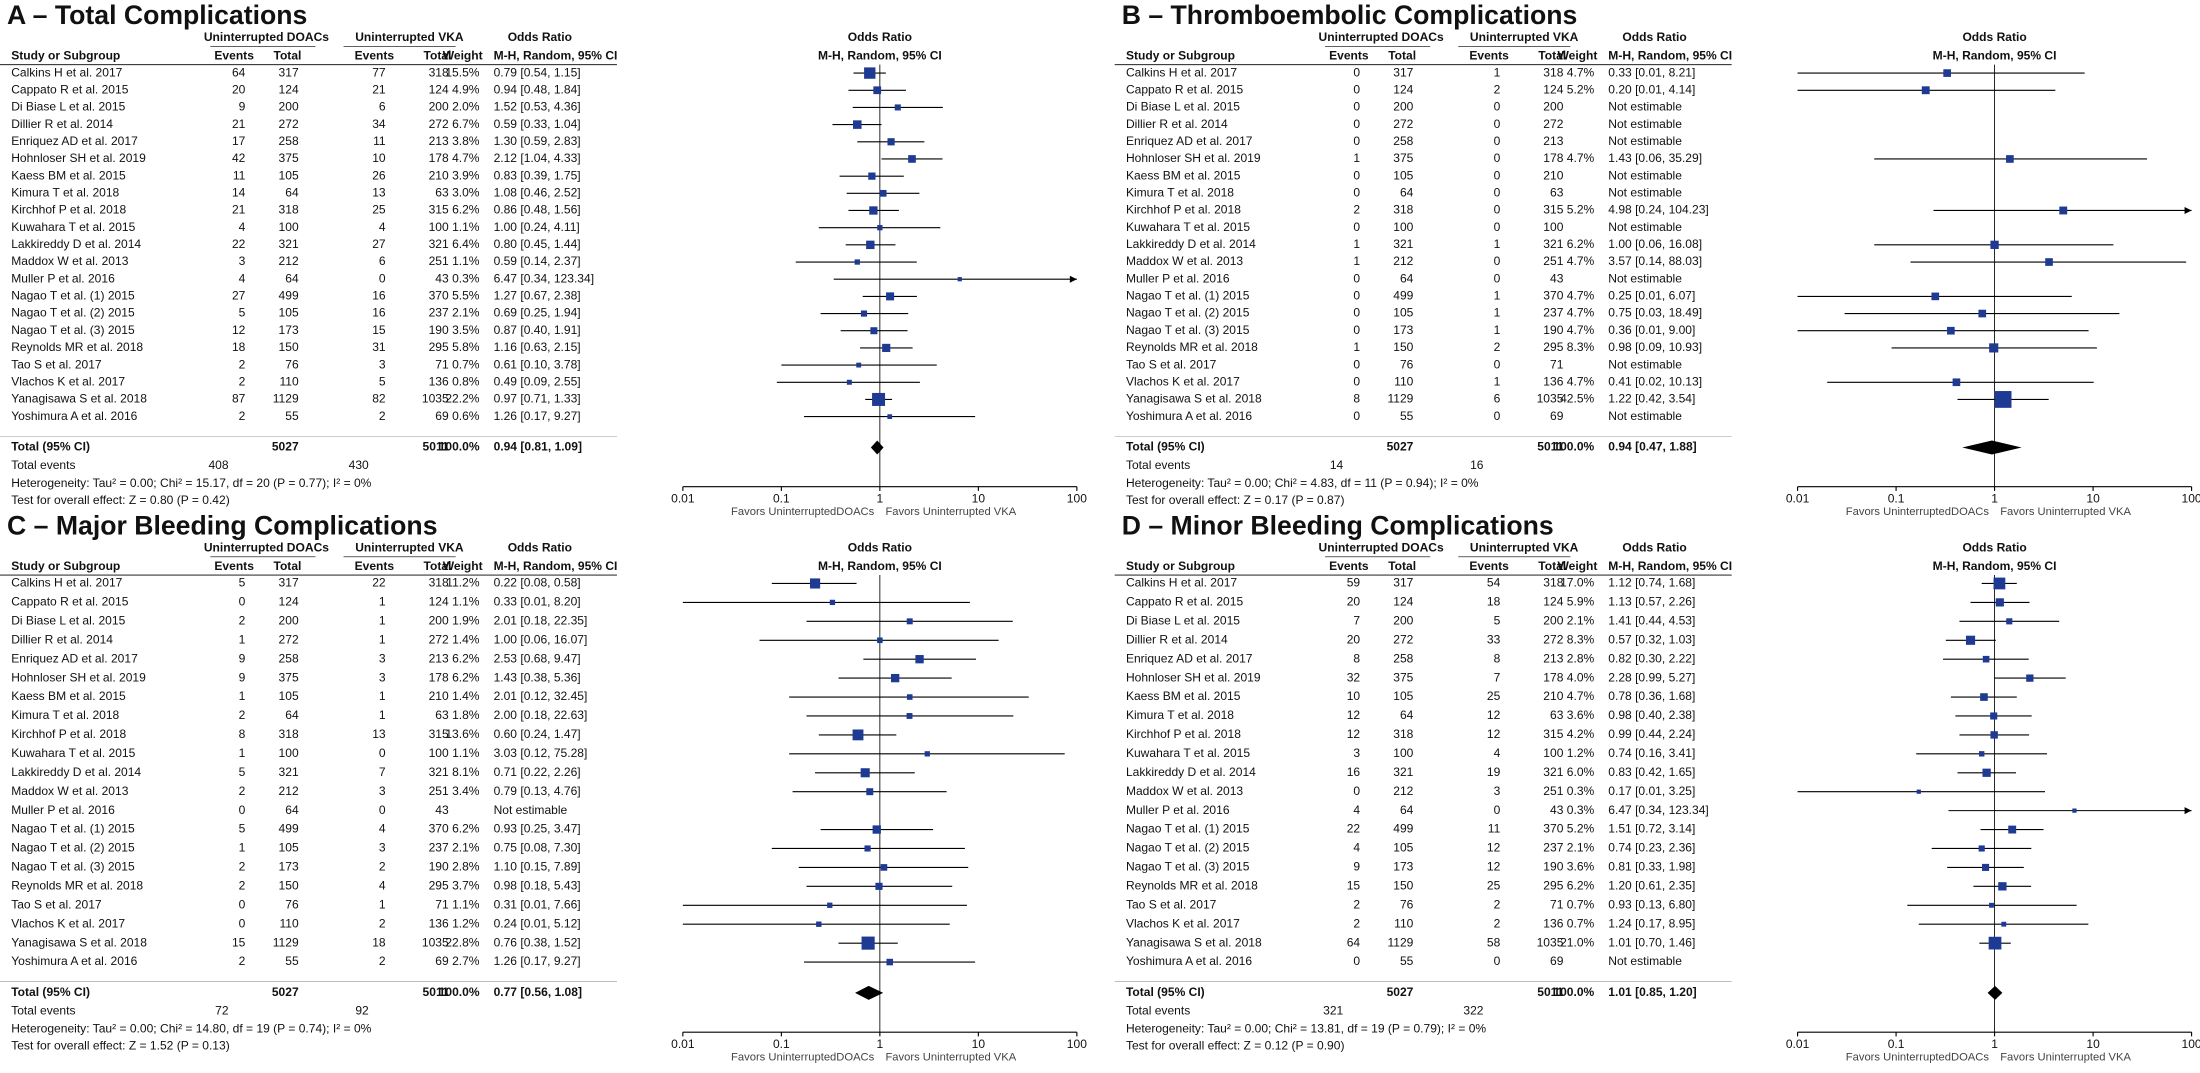 The width and height of the screenshot is (2200, 1073). I want to click on total-doac: 64, so click(1407, 715).